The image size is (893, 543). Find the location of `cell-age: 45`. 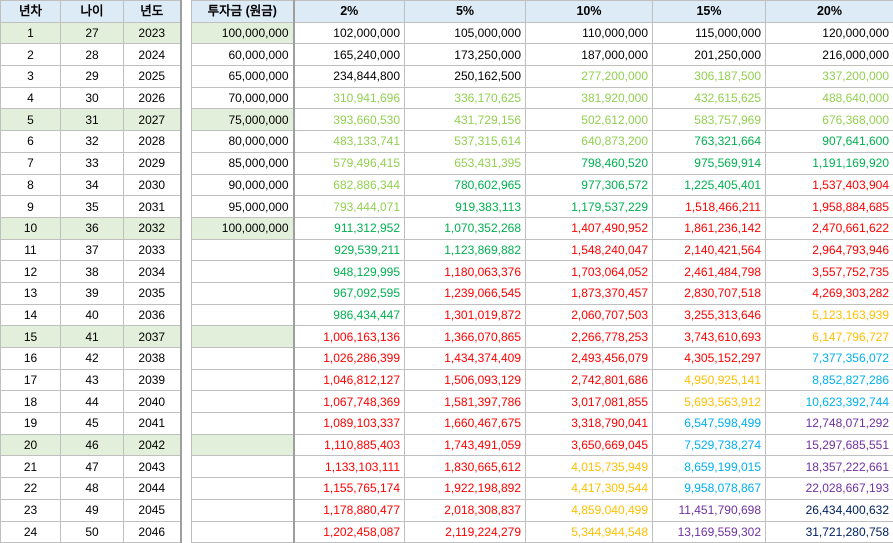

cell-age: 45 is located at coordinates (92, 424).